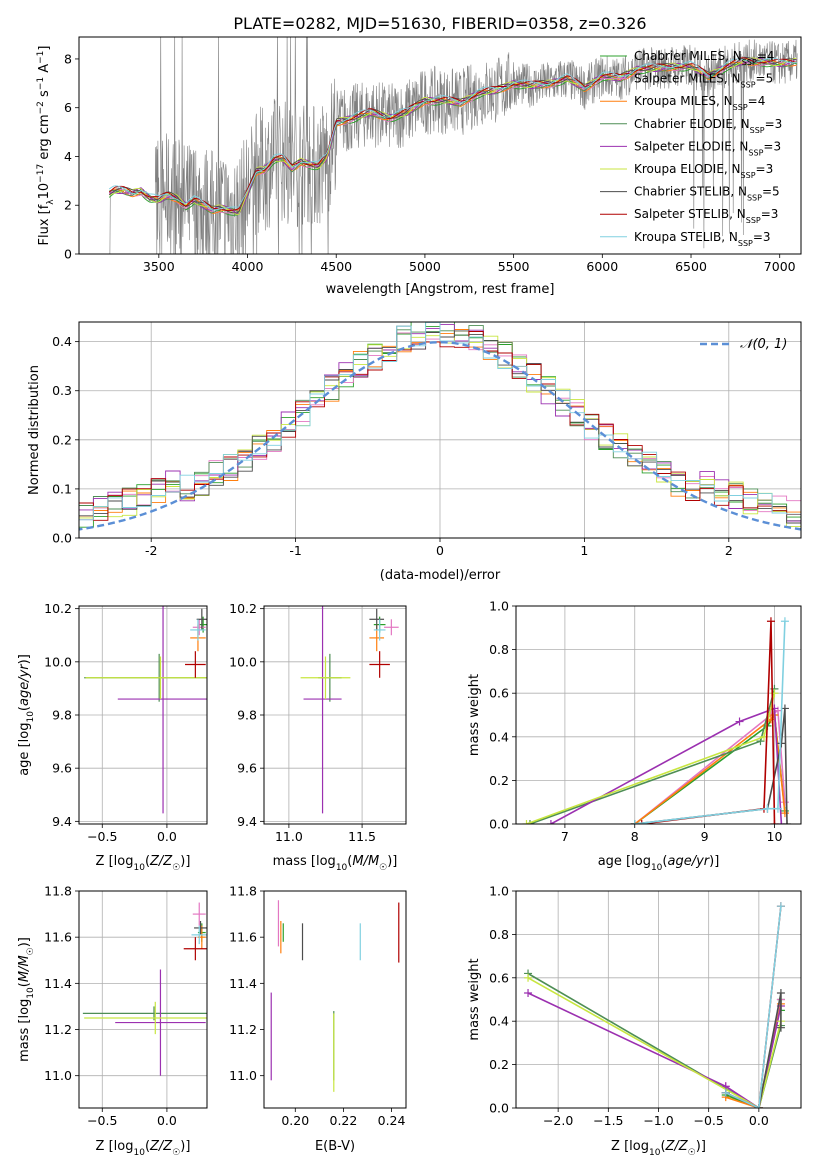  Describe the element at coordinates (151, 550) in the screenshot. I see `x-tick-label: -2` at that location.